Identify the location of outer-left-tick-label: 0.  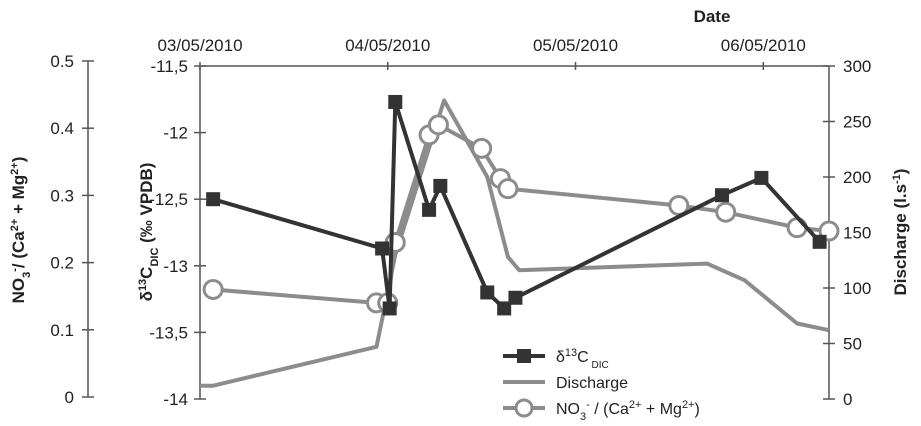
(69, 397).